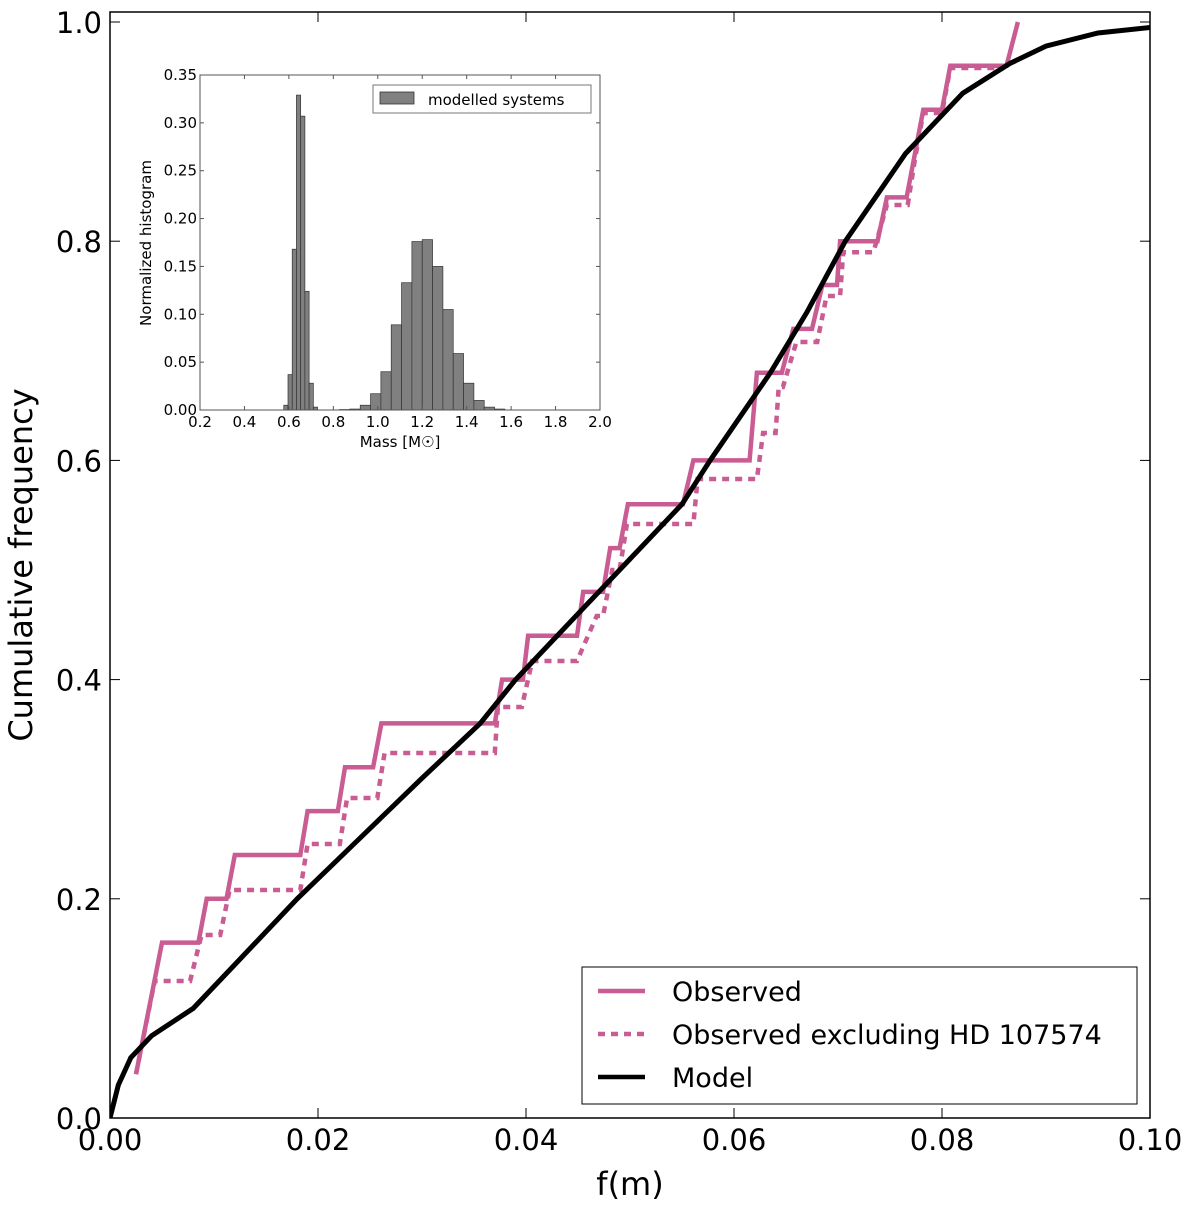 The image size is (1200, 1212). What do you see at coordinates (1150, 1140) in the screenshot?
I see `x-tick-label: 0.10` at bounding box center [1150, 1140].